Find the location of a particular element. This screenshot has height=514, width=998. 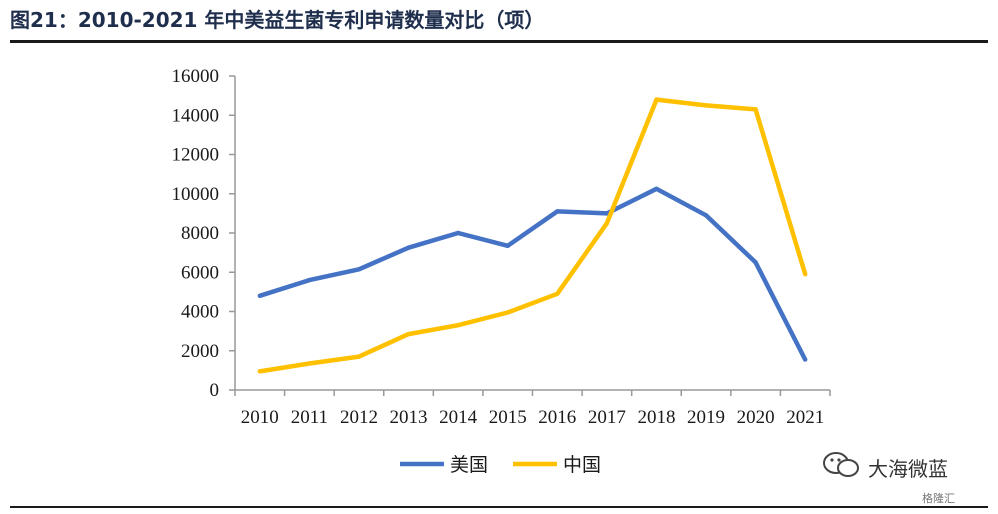

bottom-rule is located at coordinates (499, 507).